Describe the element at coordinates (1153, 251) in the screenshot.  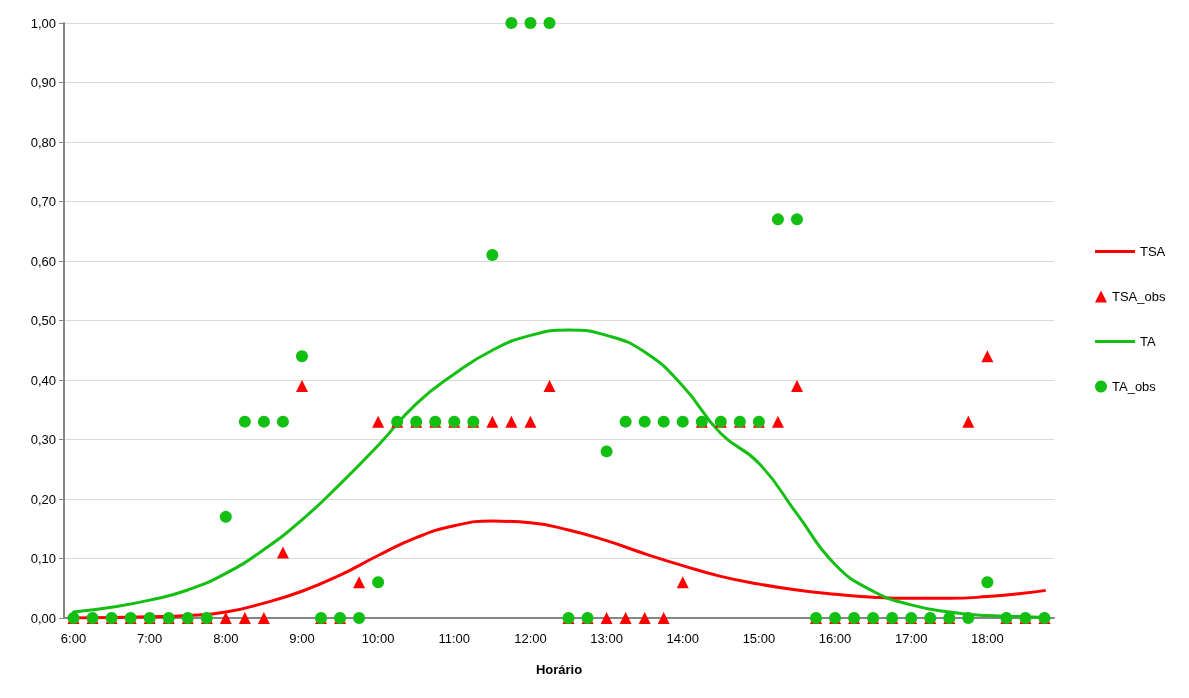
I see `legend-label: TSA` at that location.